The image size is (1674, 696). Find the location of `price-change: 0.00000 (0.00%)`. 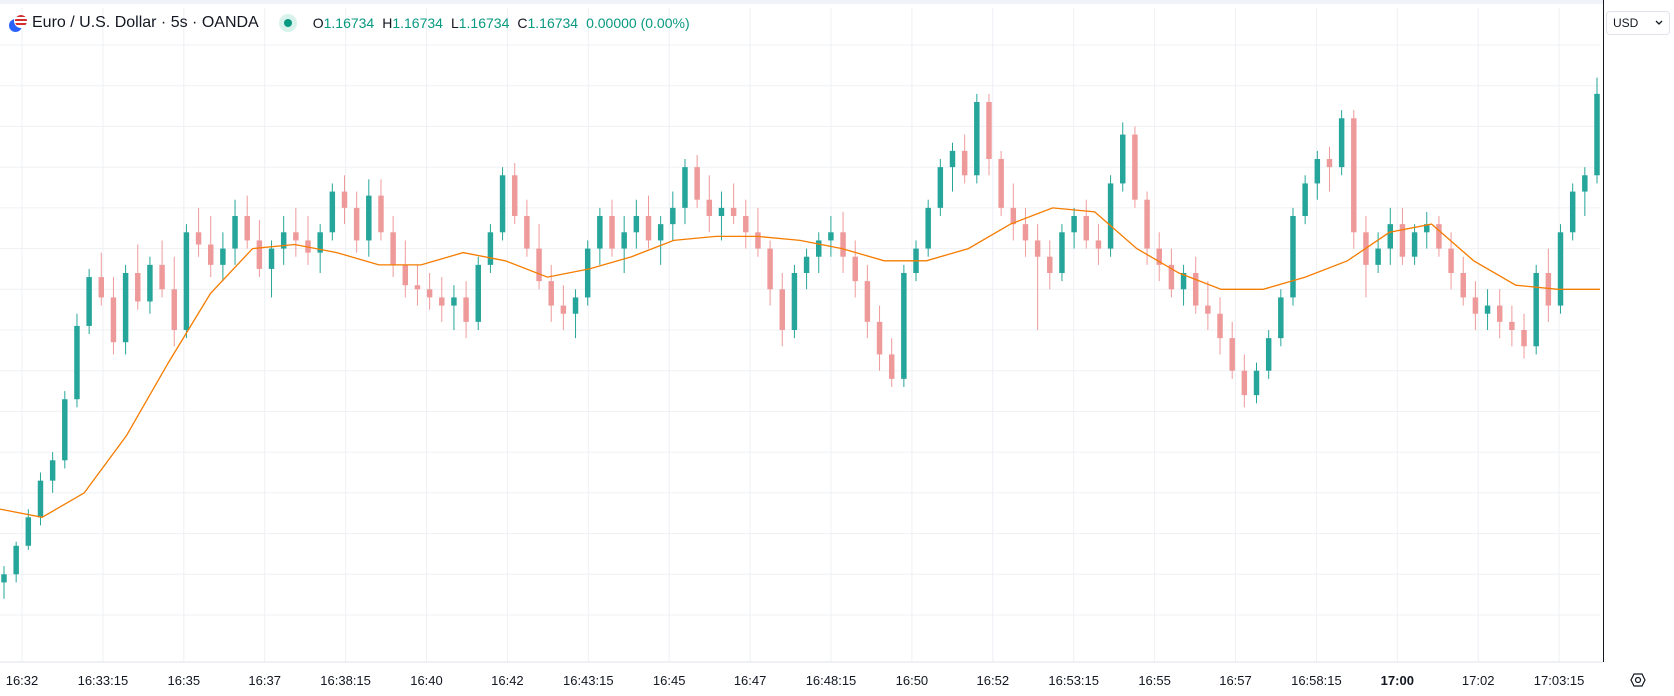

price-change: 0.00000 (0.00%) is located at coordinates (638, 23).